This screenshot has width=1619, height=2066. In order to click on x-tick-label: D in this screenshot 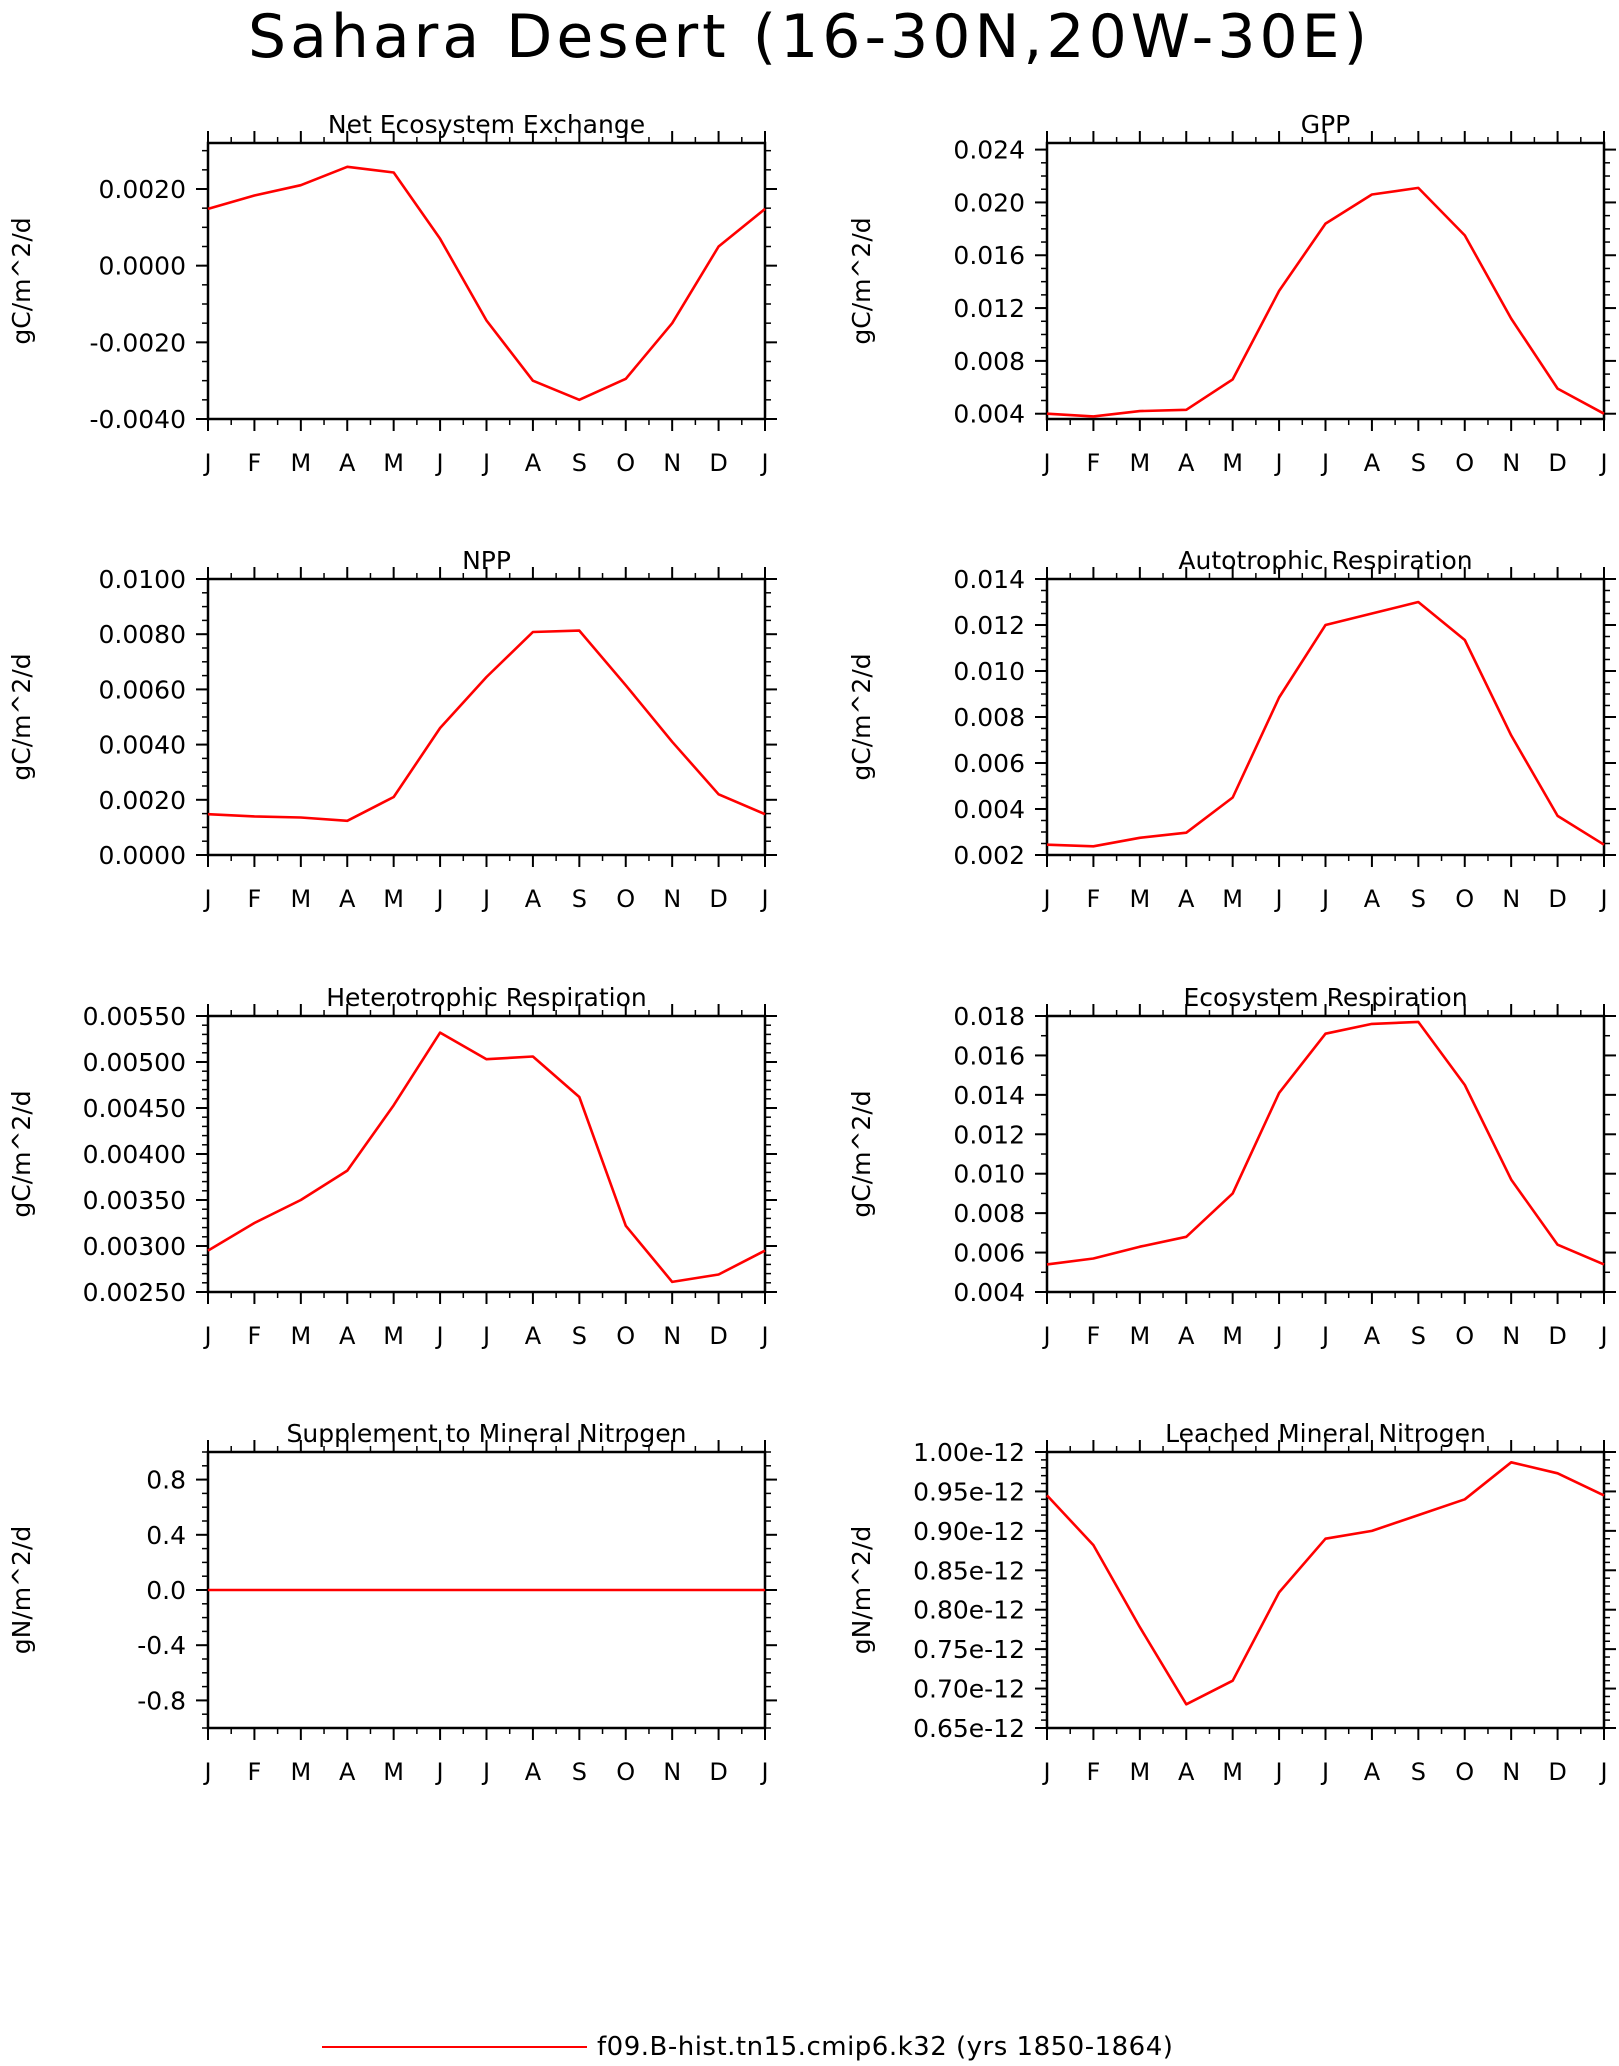, I will do `click(718, 1772)`.